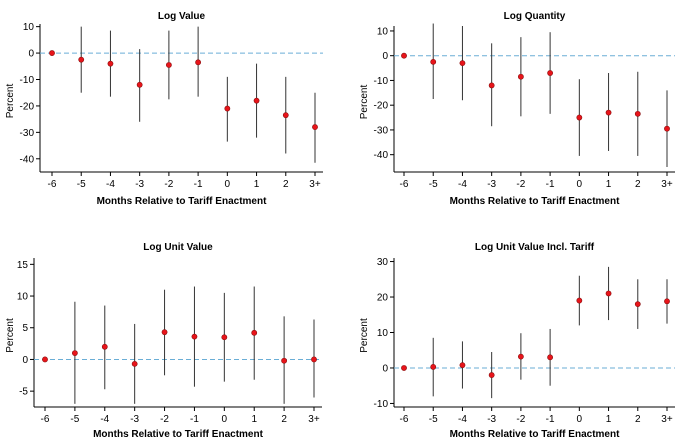 This screenshot has height=447, width=680. I want to click on panel-3-ylabel: Percent, so click(10, 335).